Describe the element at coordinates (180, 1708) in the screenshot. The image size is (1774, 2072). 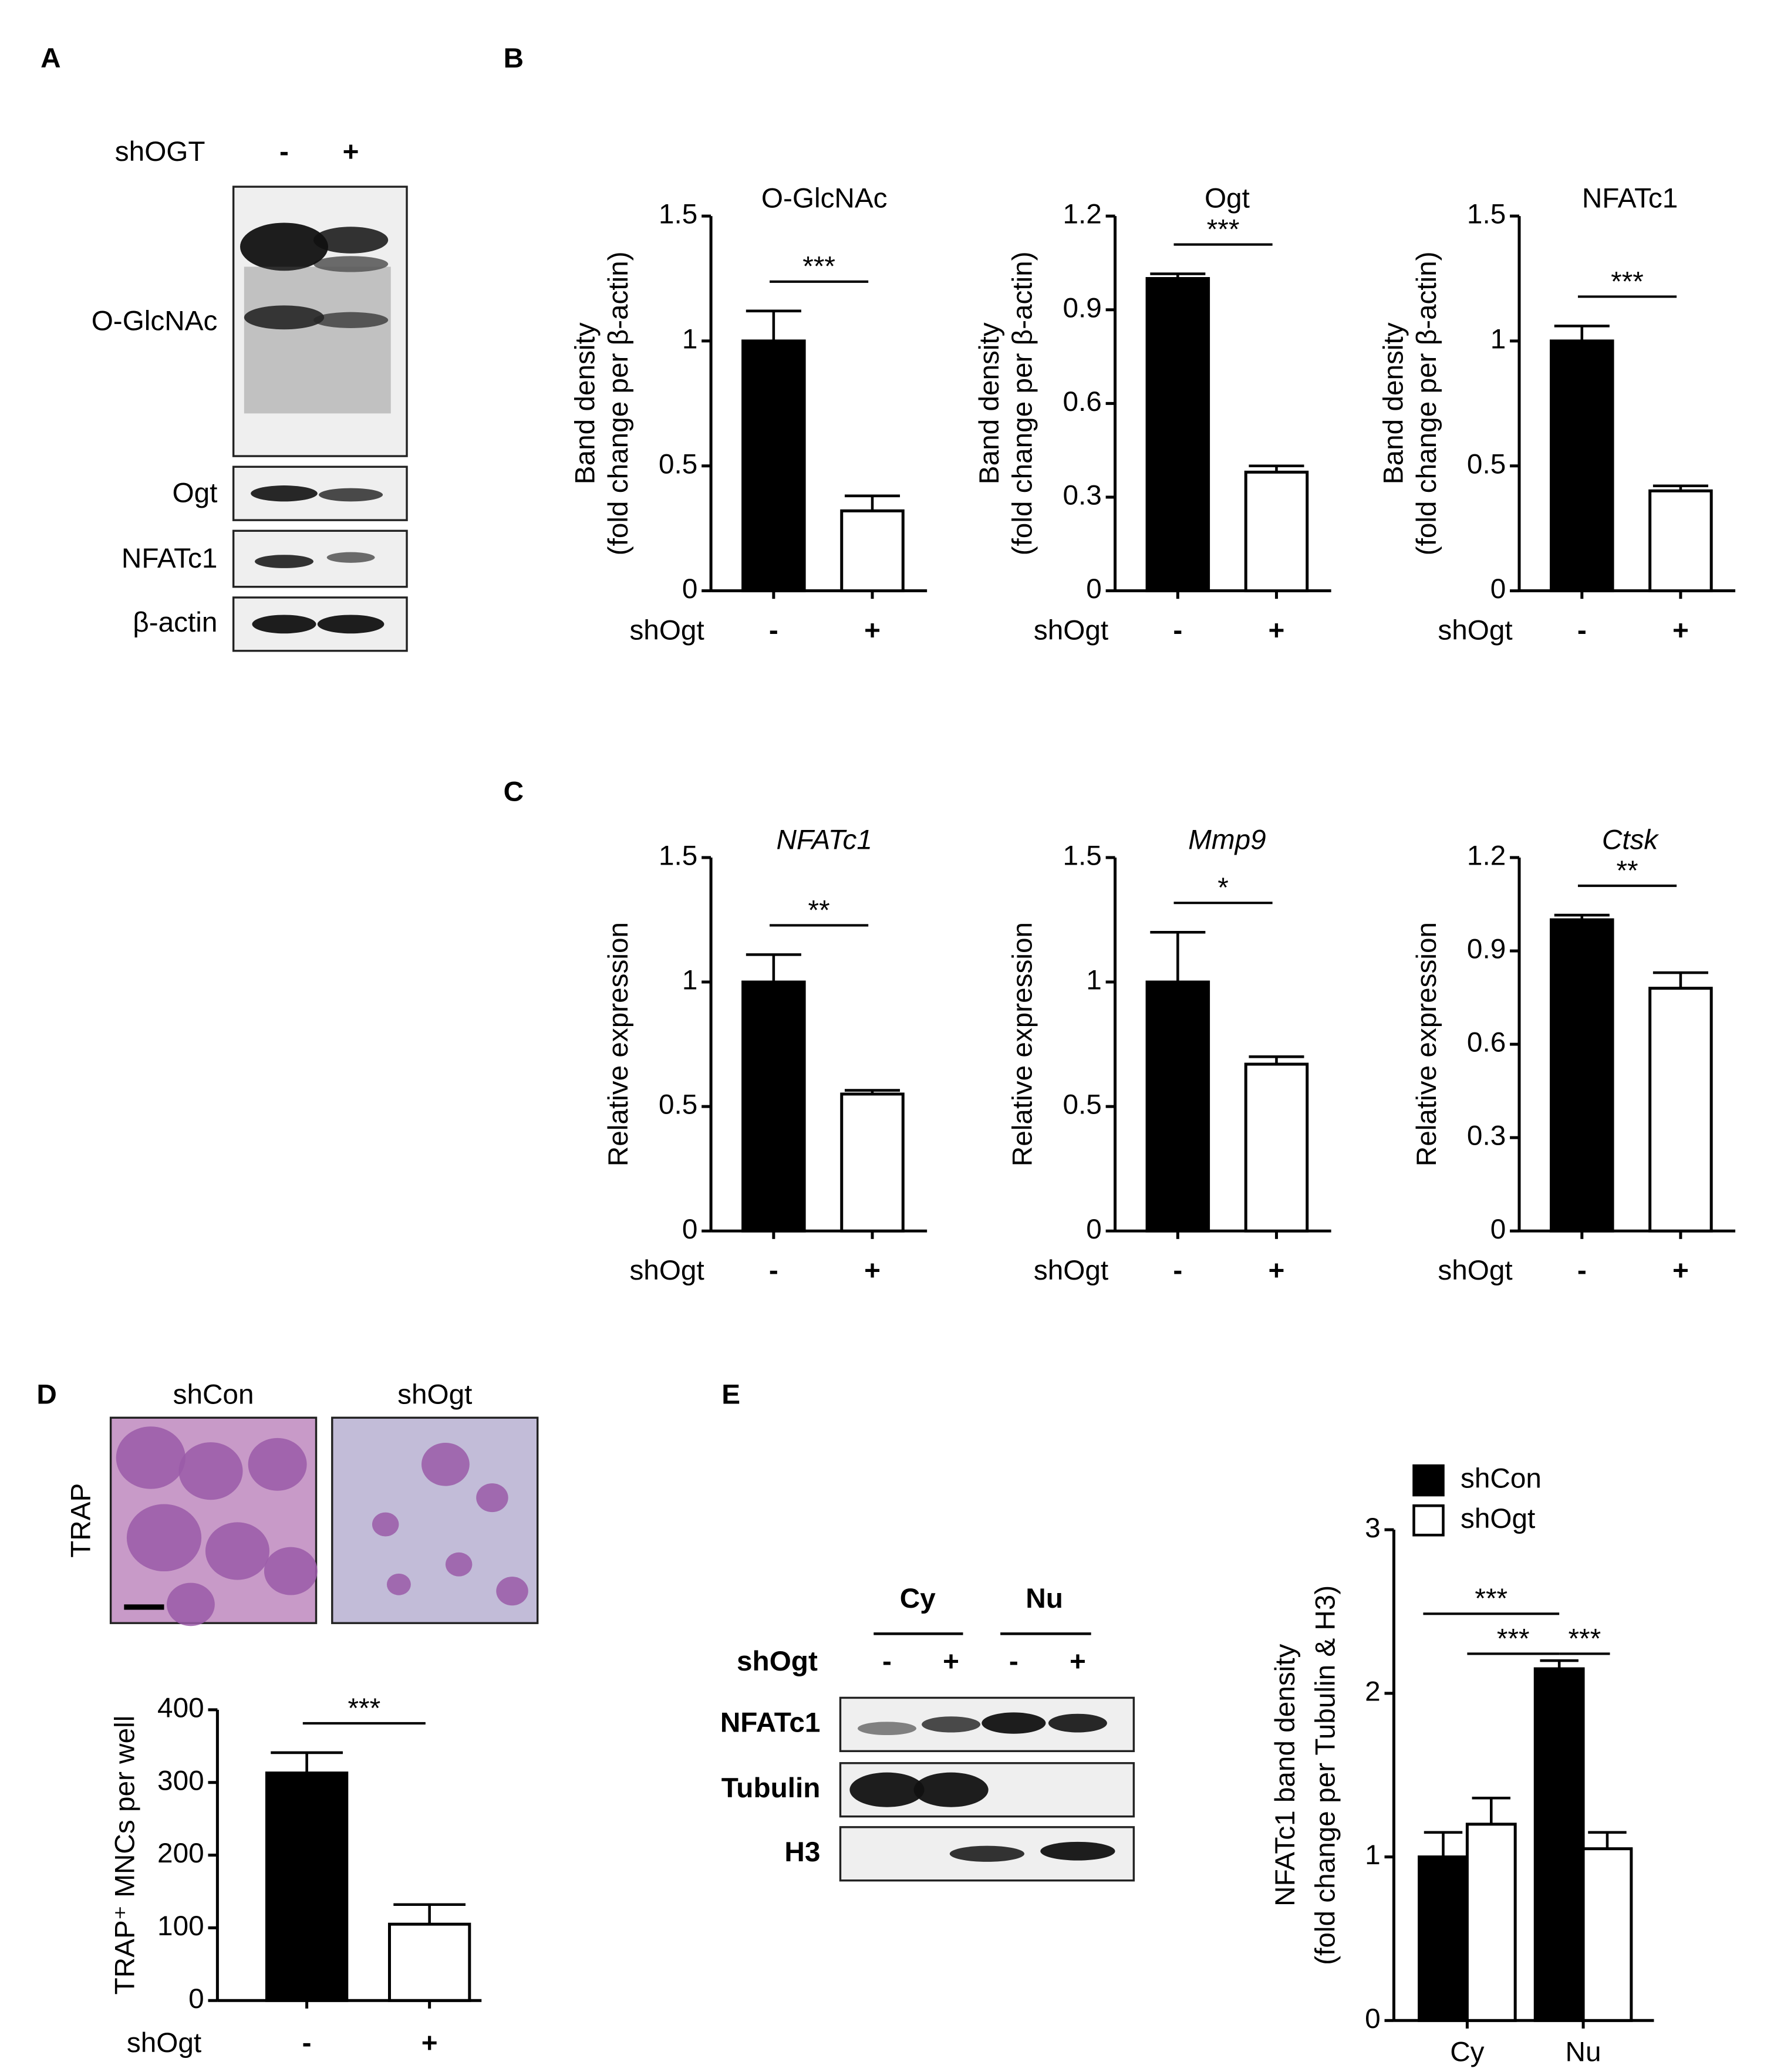
I see `y-tick-label: 400` at that location.